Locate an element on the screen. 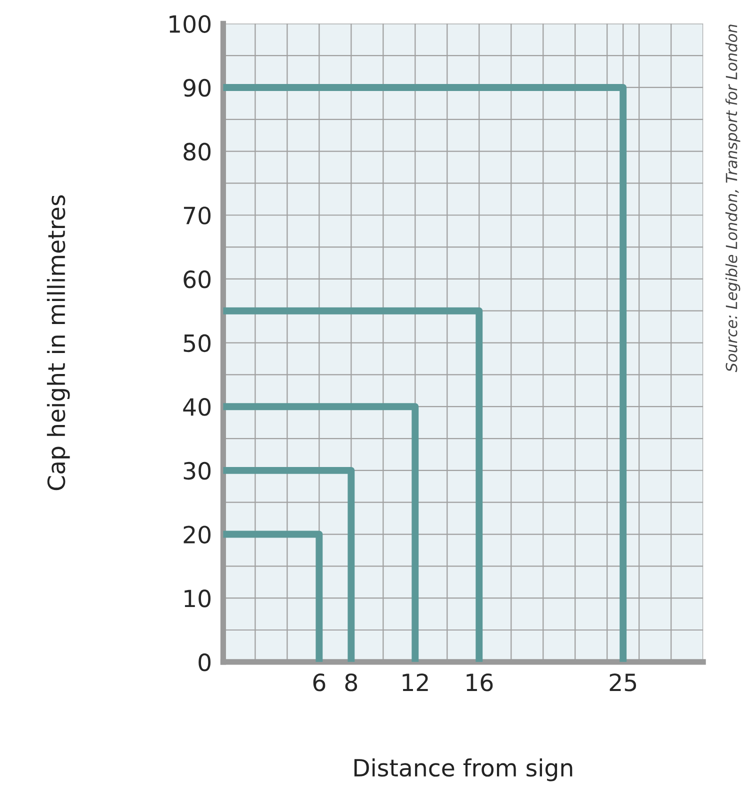 The width and height of the screenshot is (744, 788). y-tick-label: 70 is located at coordinates (197, 215).